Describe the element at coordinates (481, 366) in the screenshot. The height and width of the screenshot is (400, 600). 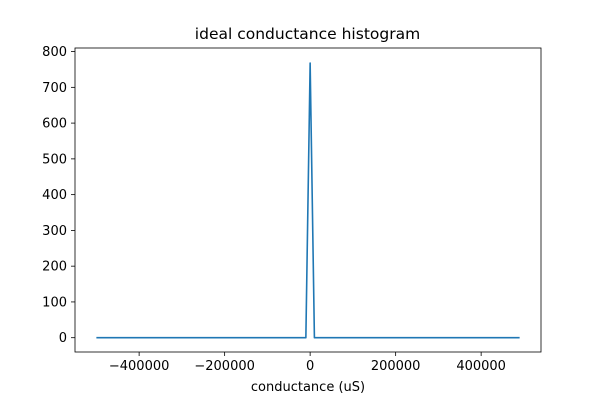
I see `x-tick-label: 400000` at that location.